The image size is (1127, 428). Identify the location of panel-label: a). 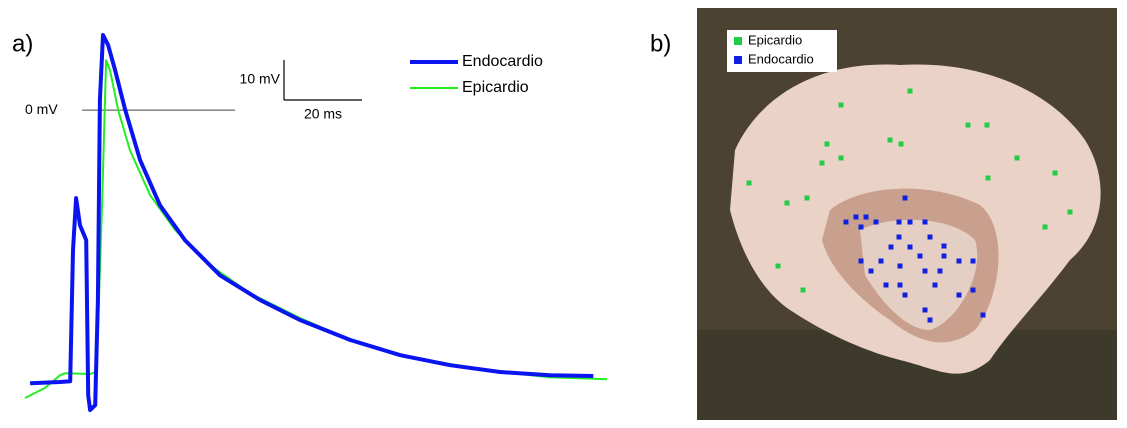
(22, 43).